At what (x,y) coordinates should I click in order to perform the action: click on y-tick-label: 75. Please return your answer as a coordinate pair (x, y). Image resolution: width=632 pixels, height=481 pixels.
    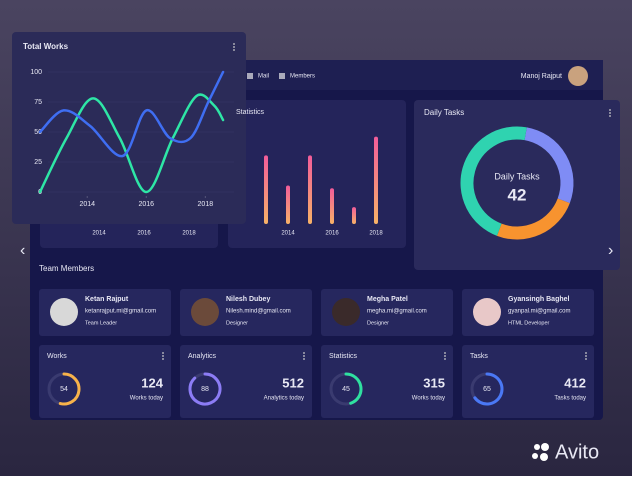
    Looking at the image, I should click on (38, 102).